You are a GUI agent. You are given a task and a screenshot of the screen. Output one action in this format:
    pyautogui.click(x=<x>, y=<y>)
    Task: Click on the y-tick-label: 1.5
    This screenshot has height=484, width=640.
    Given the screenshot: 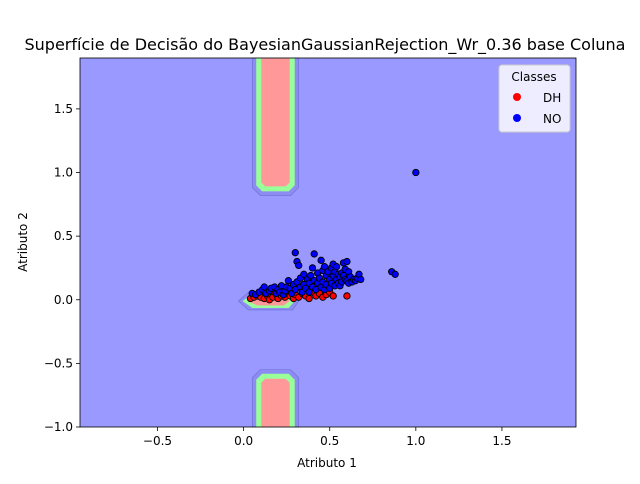 What is the action you would take?
    pyautogui.click(x=63, y=109)
    